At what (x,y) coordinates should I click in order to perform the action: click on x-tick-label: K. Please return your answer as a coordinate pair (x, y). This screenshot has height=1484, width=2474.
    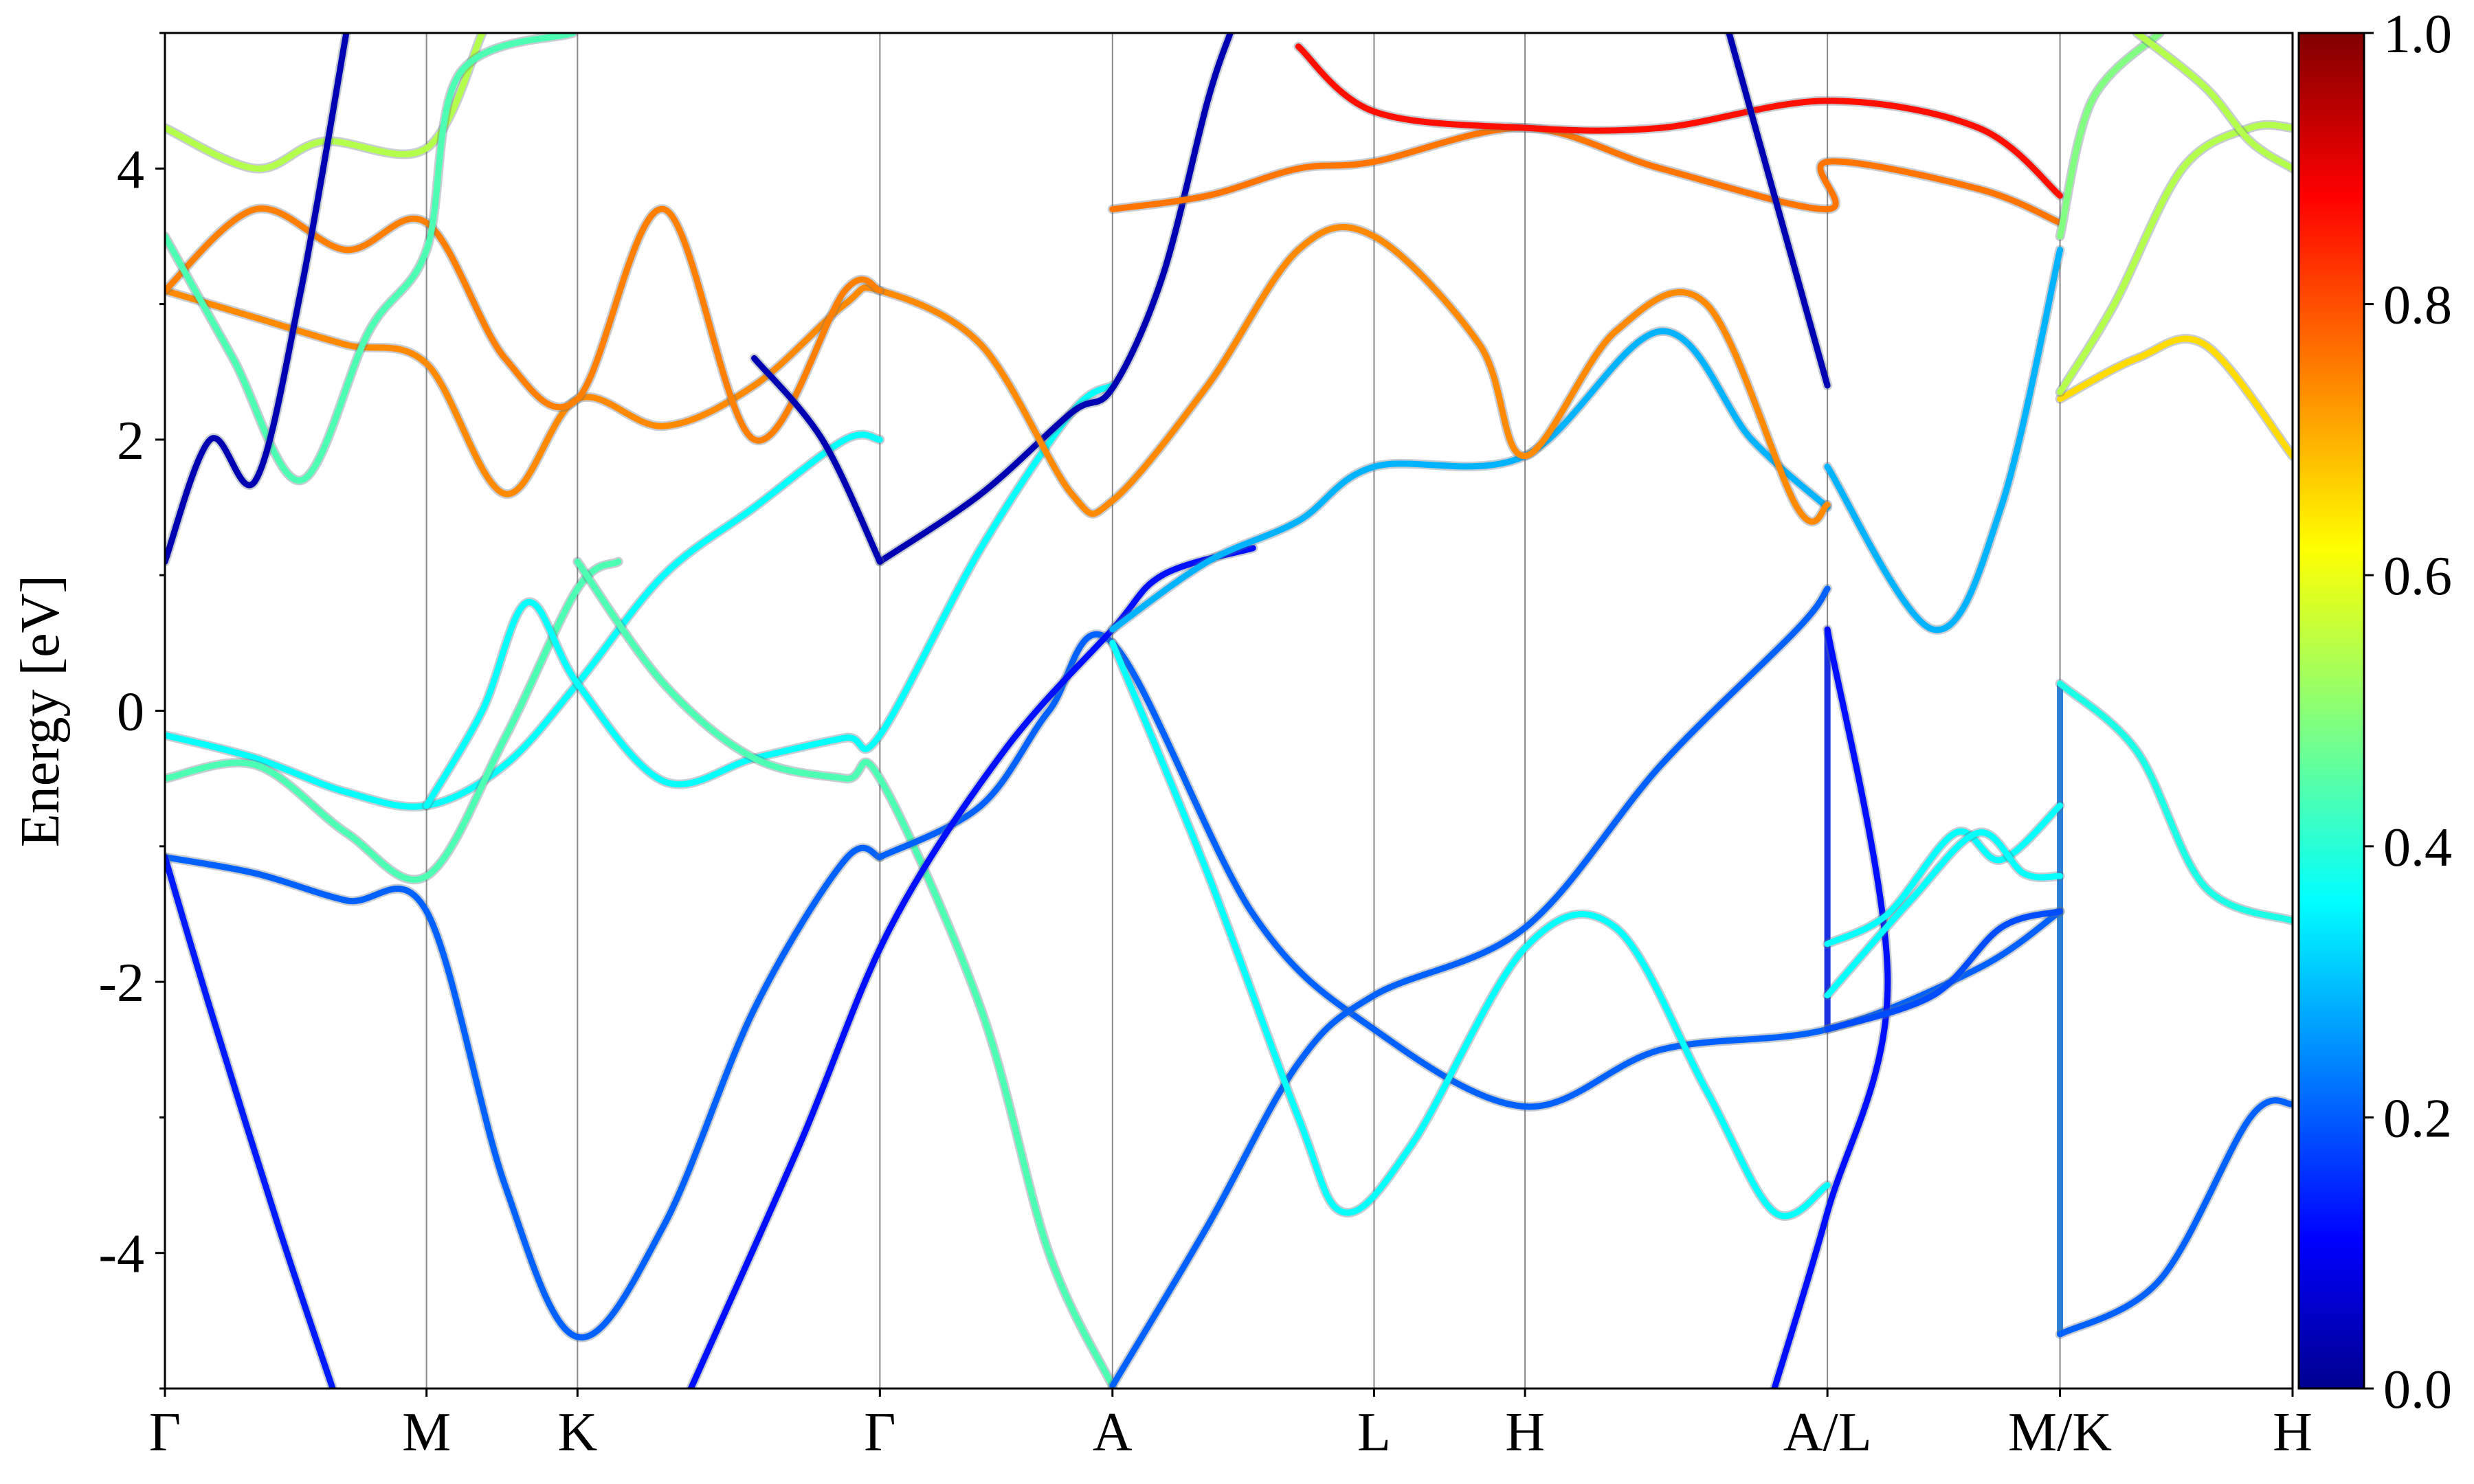
    Looking at the image, I should click on (577, 1432).